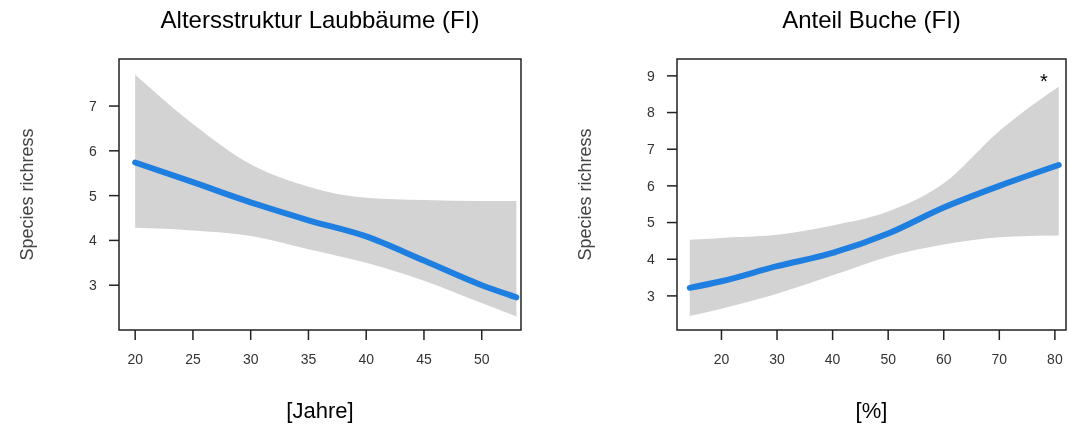  Describe the element at coordinates (871, 19) in the screenshot. I see `chart-title: Anteil Buche (FI)` at that location.